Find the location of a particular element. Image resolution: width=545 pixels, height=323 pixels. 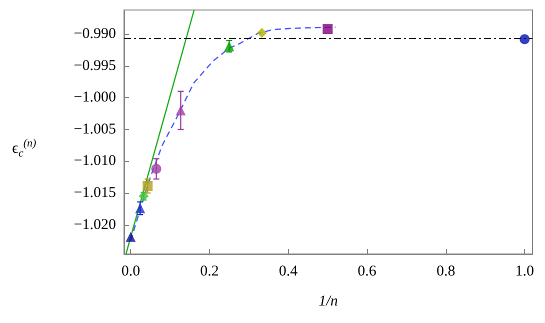

y-tick-label: −1.000 is located at coordinates (95, 98).